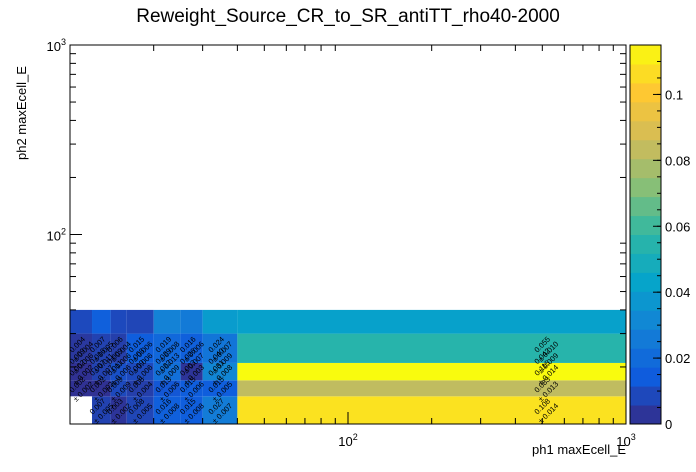 The height and width of the screenshot is (472, 696). What do you see at coordinates (579, 449) in the screenshot?
I see `x-axis-label: ph1 maxEcell_E` at bounding box center [579, 449].